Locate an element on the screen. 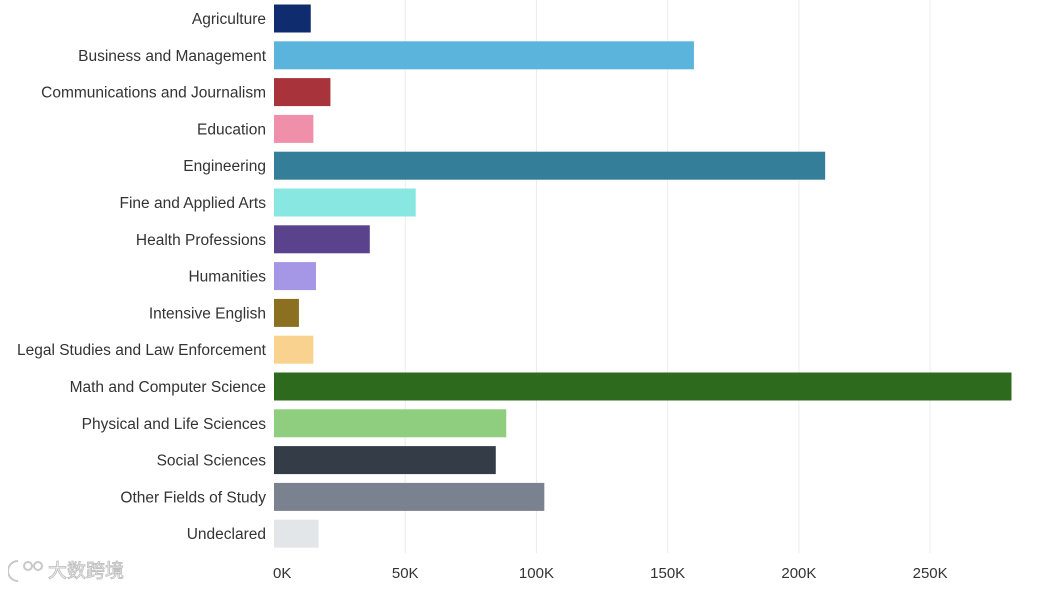 Image resolution: width=1042 pixels, height=589 pixels. category-label: Health Professions is located at coordinates (201, 240).